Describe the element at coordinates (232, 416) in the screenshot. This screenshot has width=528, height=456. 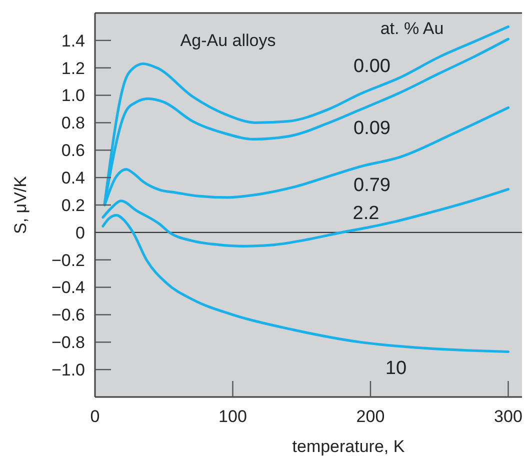
I see `x-tick-label: 100` at that location.